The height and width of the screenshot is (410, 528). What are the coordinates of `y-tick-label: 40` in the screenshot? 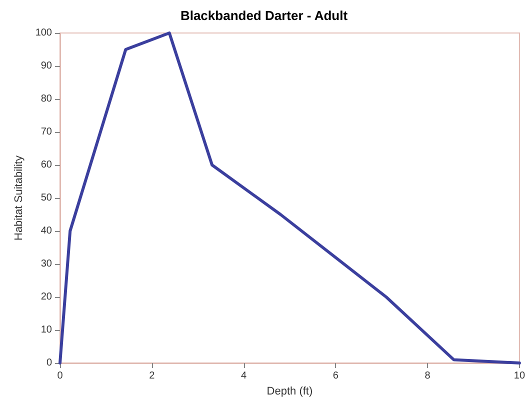 It's located at (46, 231).